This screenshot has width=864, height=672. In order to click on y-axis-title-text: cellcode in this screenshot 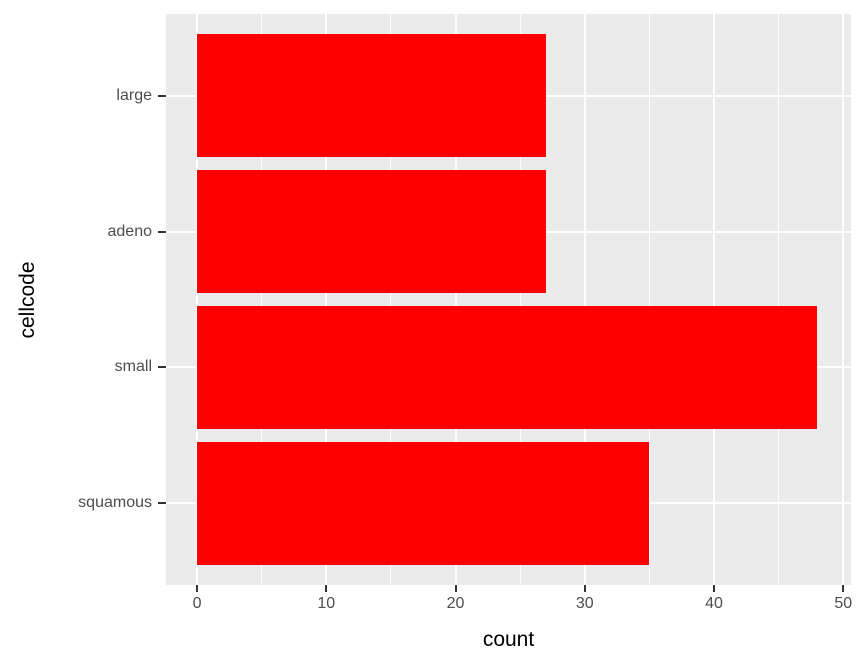, I will do `click(27, 300)`.